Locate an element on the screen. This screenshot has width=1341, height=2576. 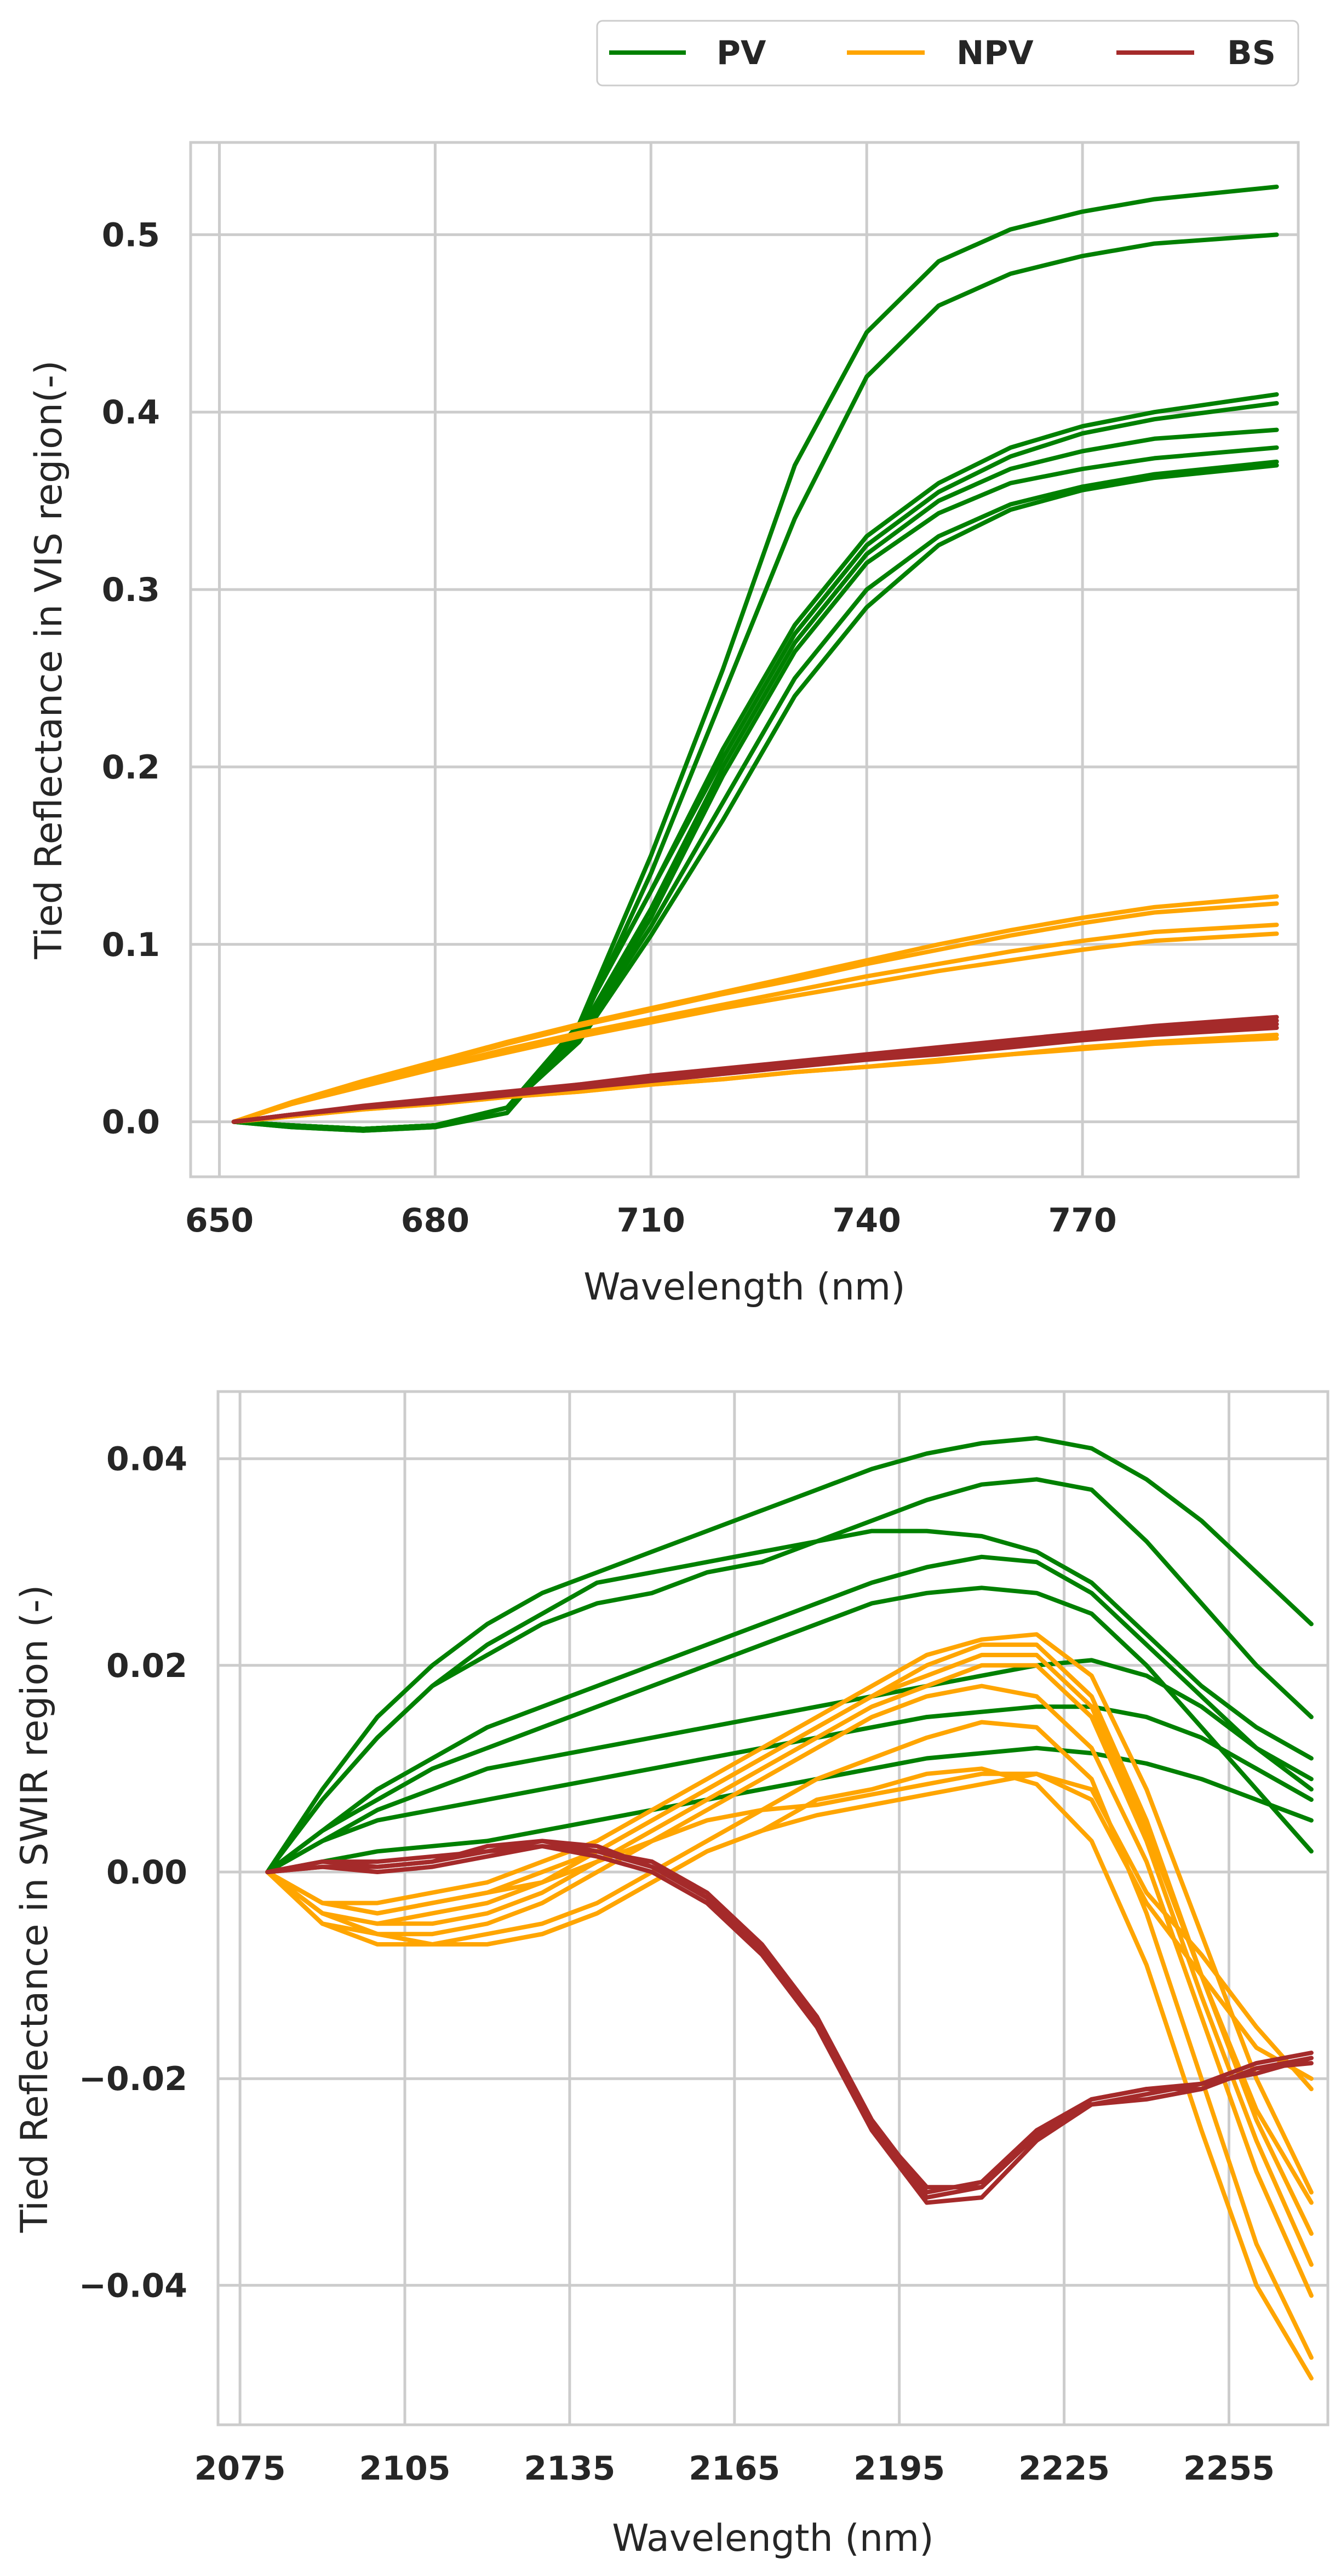
vis-y-axis-label: Tied Reflectance in VIS region(-) is located at coordinates (49, 660).